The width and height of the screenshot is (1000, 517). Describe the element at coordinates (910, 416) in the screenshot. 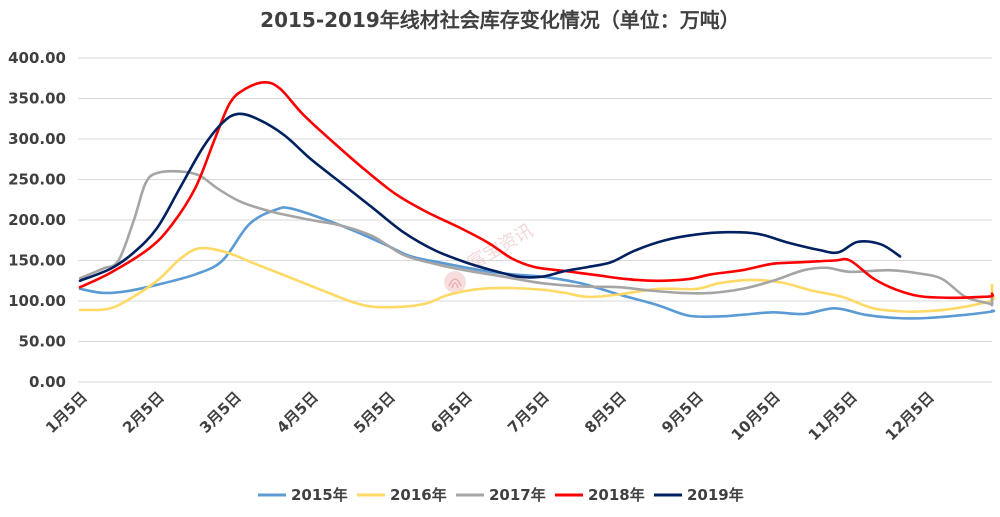

I see `x-tick-label: 12月5日` at that location.